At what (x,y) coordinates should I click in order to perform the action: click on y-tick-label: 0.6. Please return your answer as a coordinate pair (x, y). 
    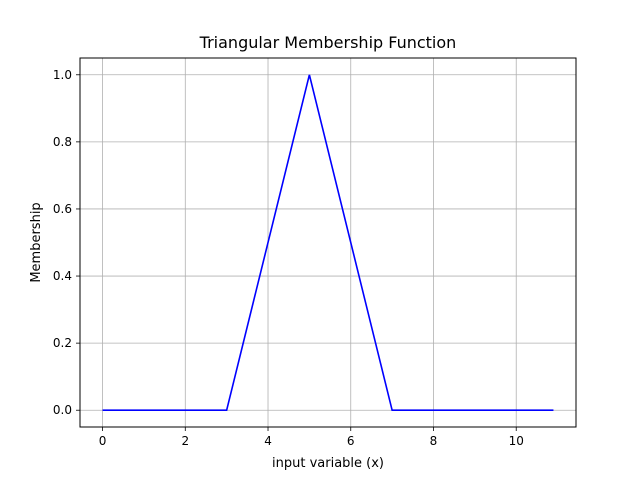
    Looking at the image, I should click on (62, 209).